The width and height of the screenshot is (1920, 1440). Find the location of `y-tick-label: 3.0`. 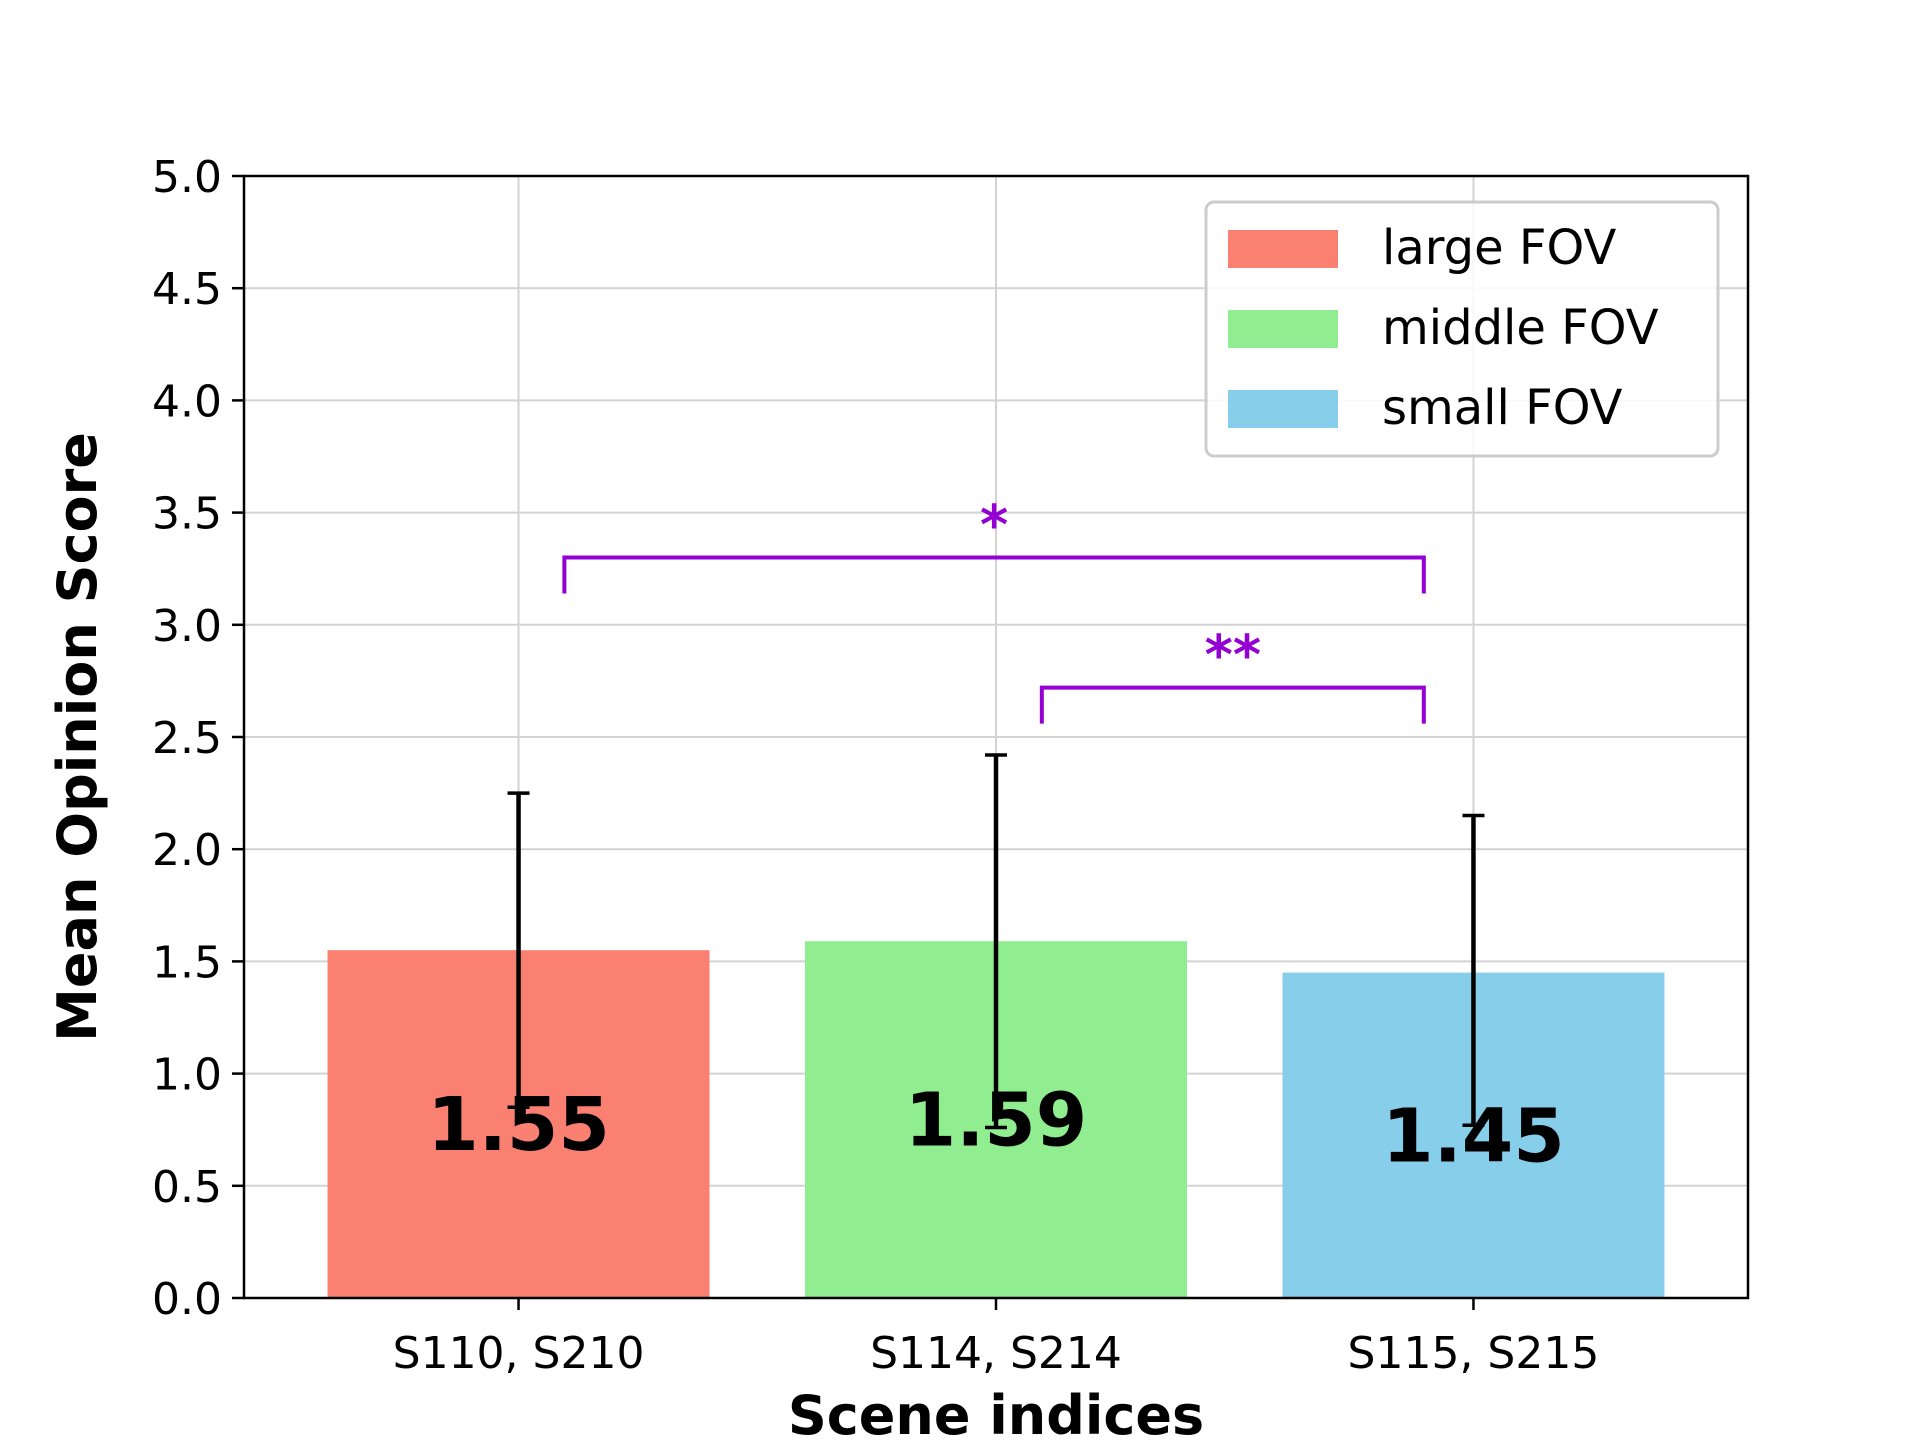

y-tick-label: 3.0 is located at coordinates (187, 626).